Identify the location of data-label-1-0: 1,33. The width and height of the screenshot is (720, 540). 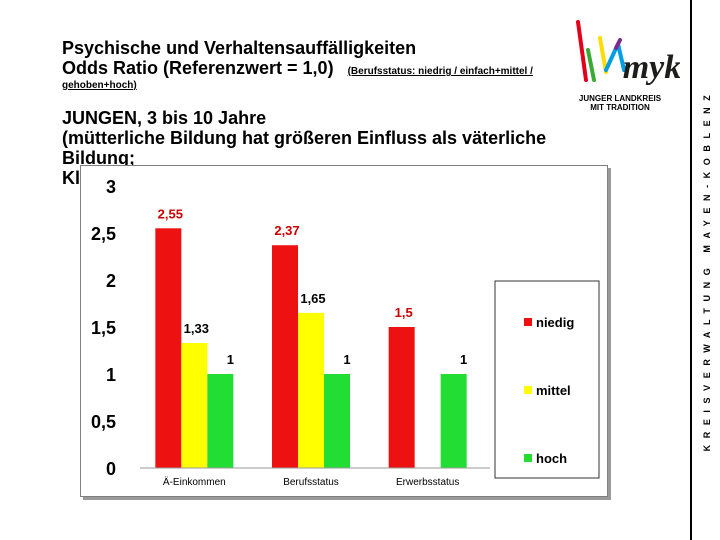
(196, 328).